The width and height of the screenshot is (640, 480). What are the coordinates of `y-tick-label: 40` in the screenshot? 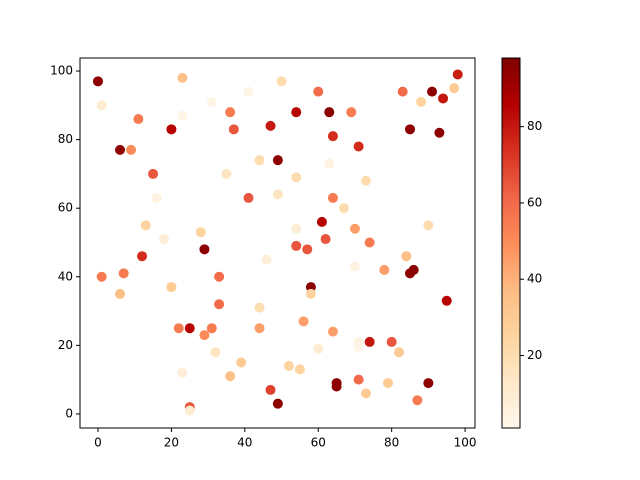 It's located at (65, 276).